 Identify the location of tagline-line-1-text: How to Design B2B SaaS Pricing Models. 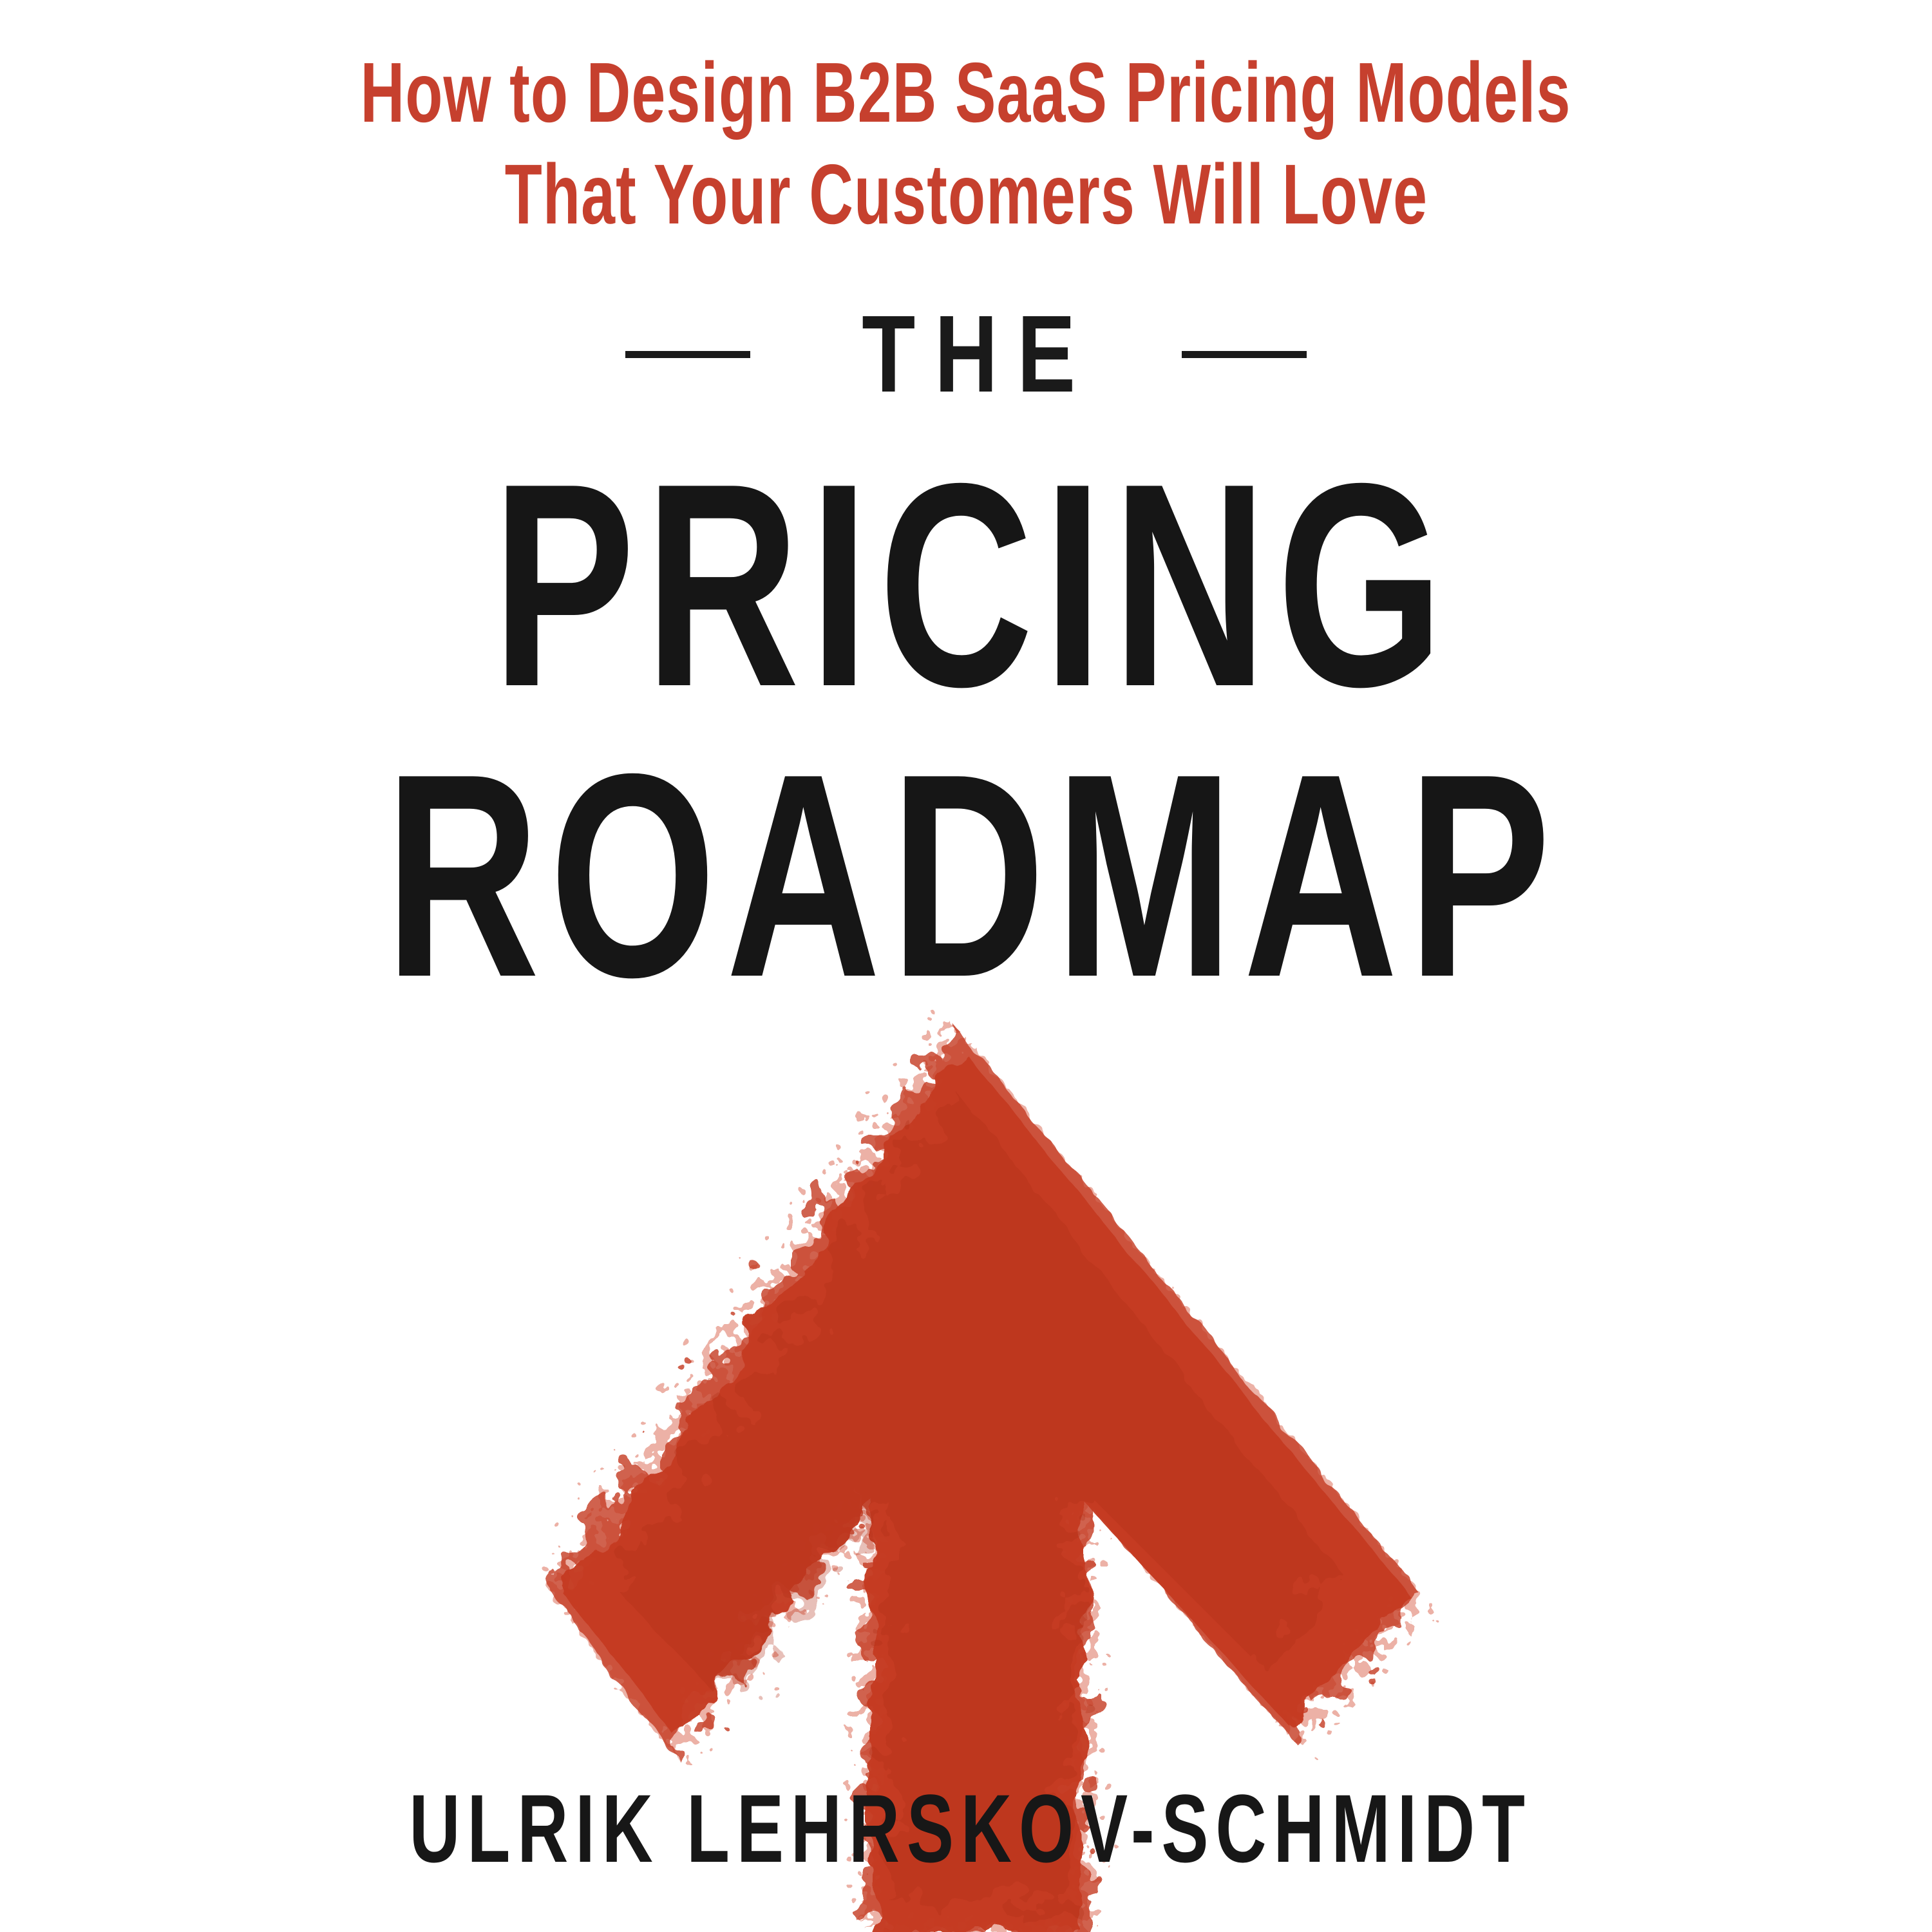
(966, 92).